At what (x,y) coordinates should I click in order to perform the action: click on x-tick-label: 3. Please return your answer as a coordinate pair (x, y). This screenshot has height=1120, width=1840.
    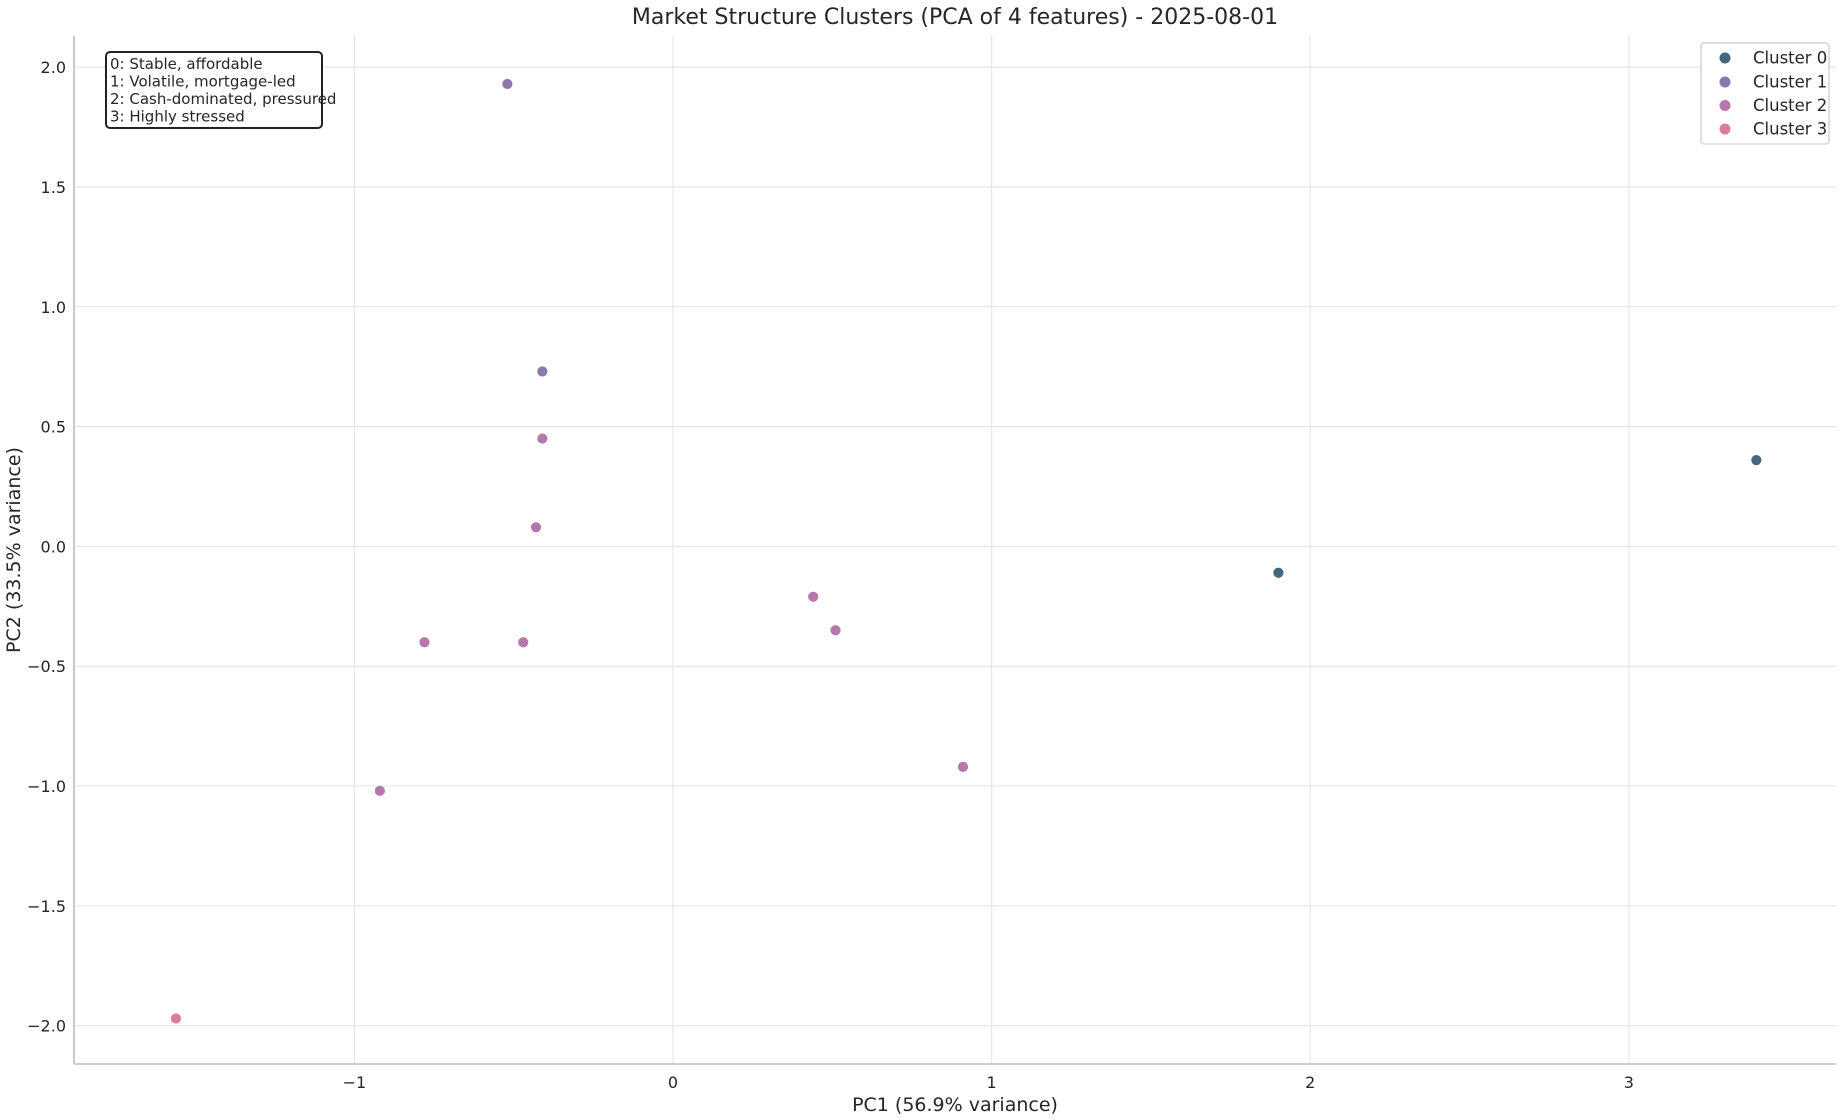
    Looking at the image, I should click on (1629, 1082).